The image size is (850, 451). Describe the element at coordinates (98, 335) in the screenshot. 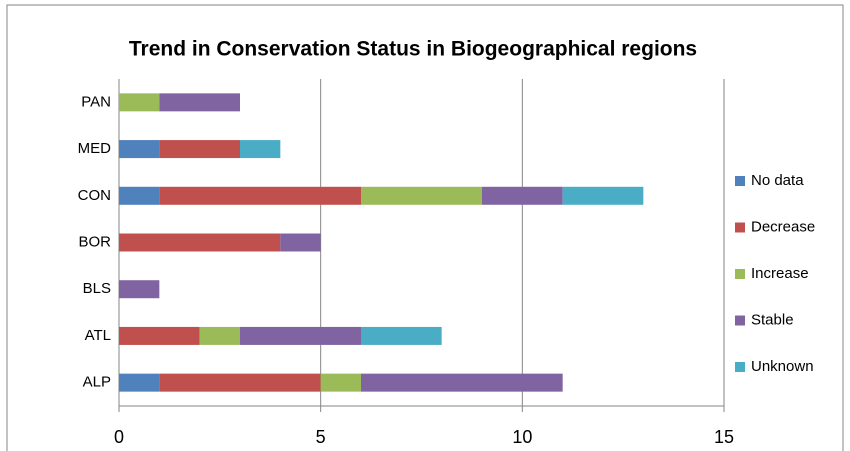

I see `y-tick-label: ATL` at that location.